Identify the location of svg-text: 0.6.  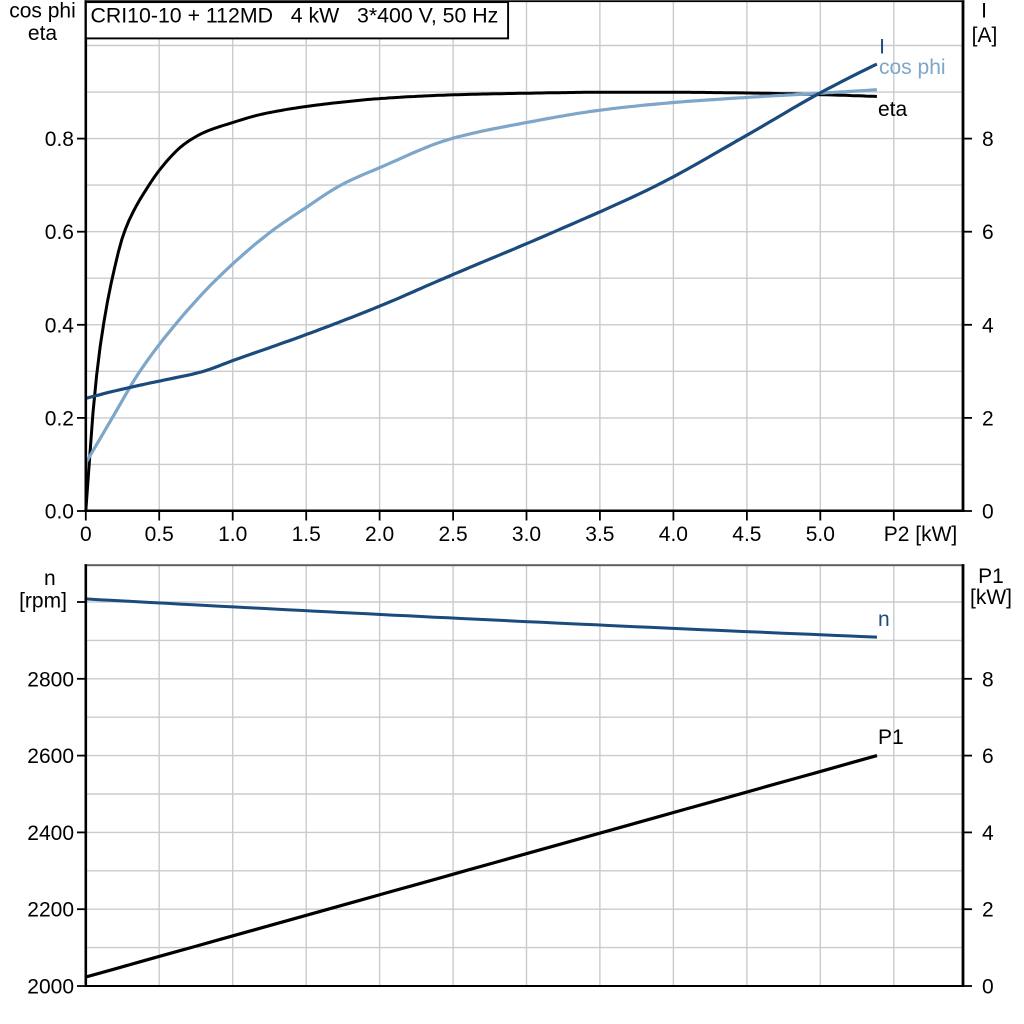
(59, 232).